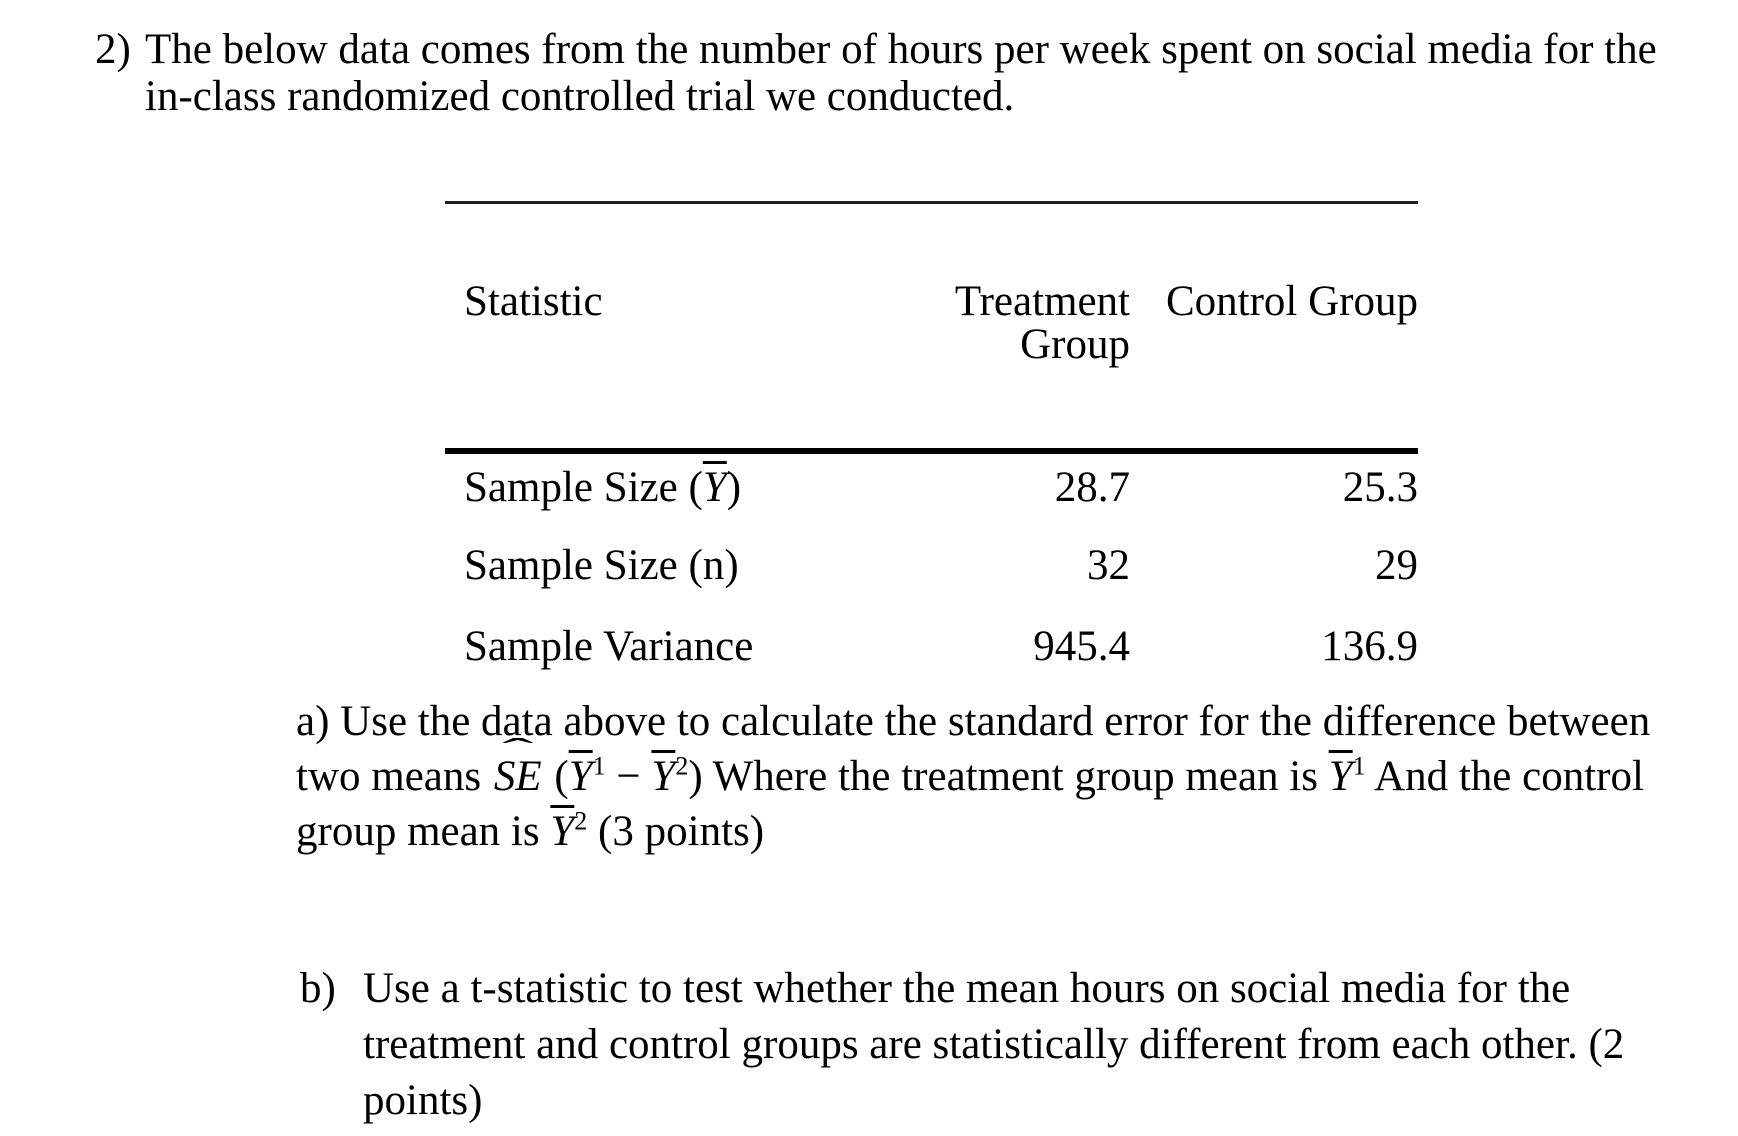 The height and width of the screenshot is (1136, 1738). Describe the element at coordinates (1081, 646) in the screenshot. I see `treatment-value: 945.4` at that location.